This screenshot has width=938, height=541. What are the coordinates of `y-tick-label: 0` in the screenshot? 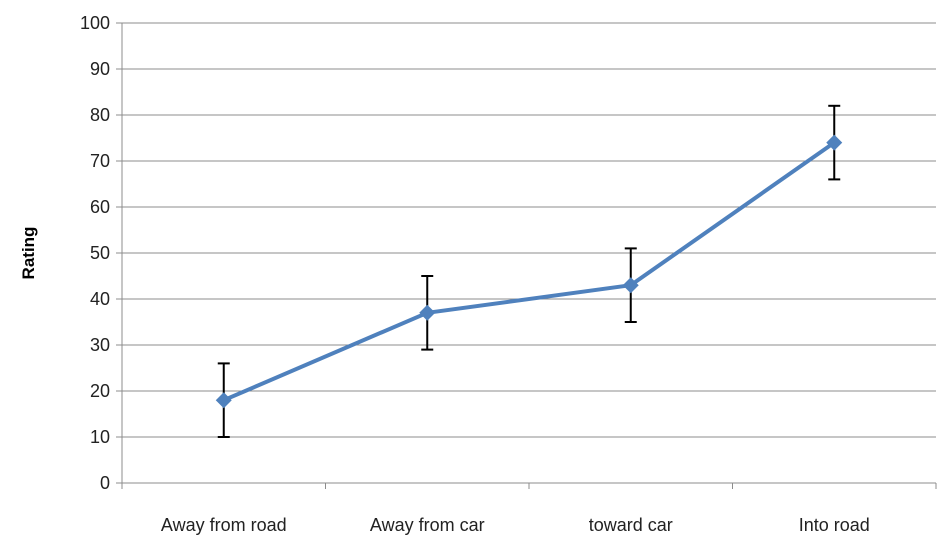 It's located at (105, 483).